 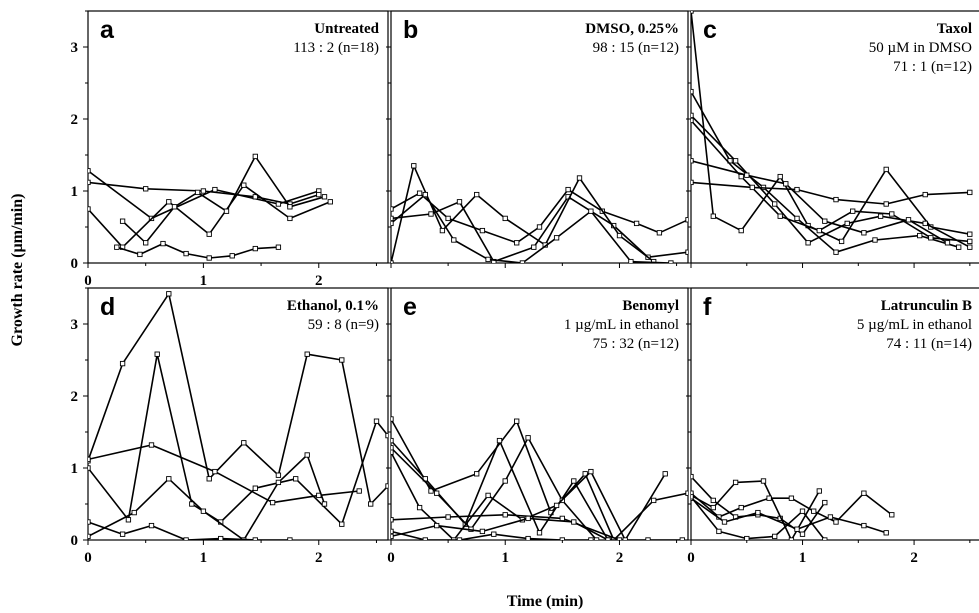 What do you see at coordinates (929, 344) in the screenshot?
I see `panel-counts: 74 : 11 (n=14)` at bounding box center [929, 344].